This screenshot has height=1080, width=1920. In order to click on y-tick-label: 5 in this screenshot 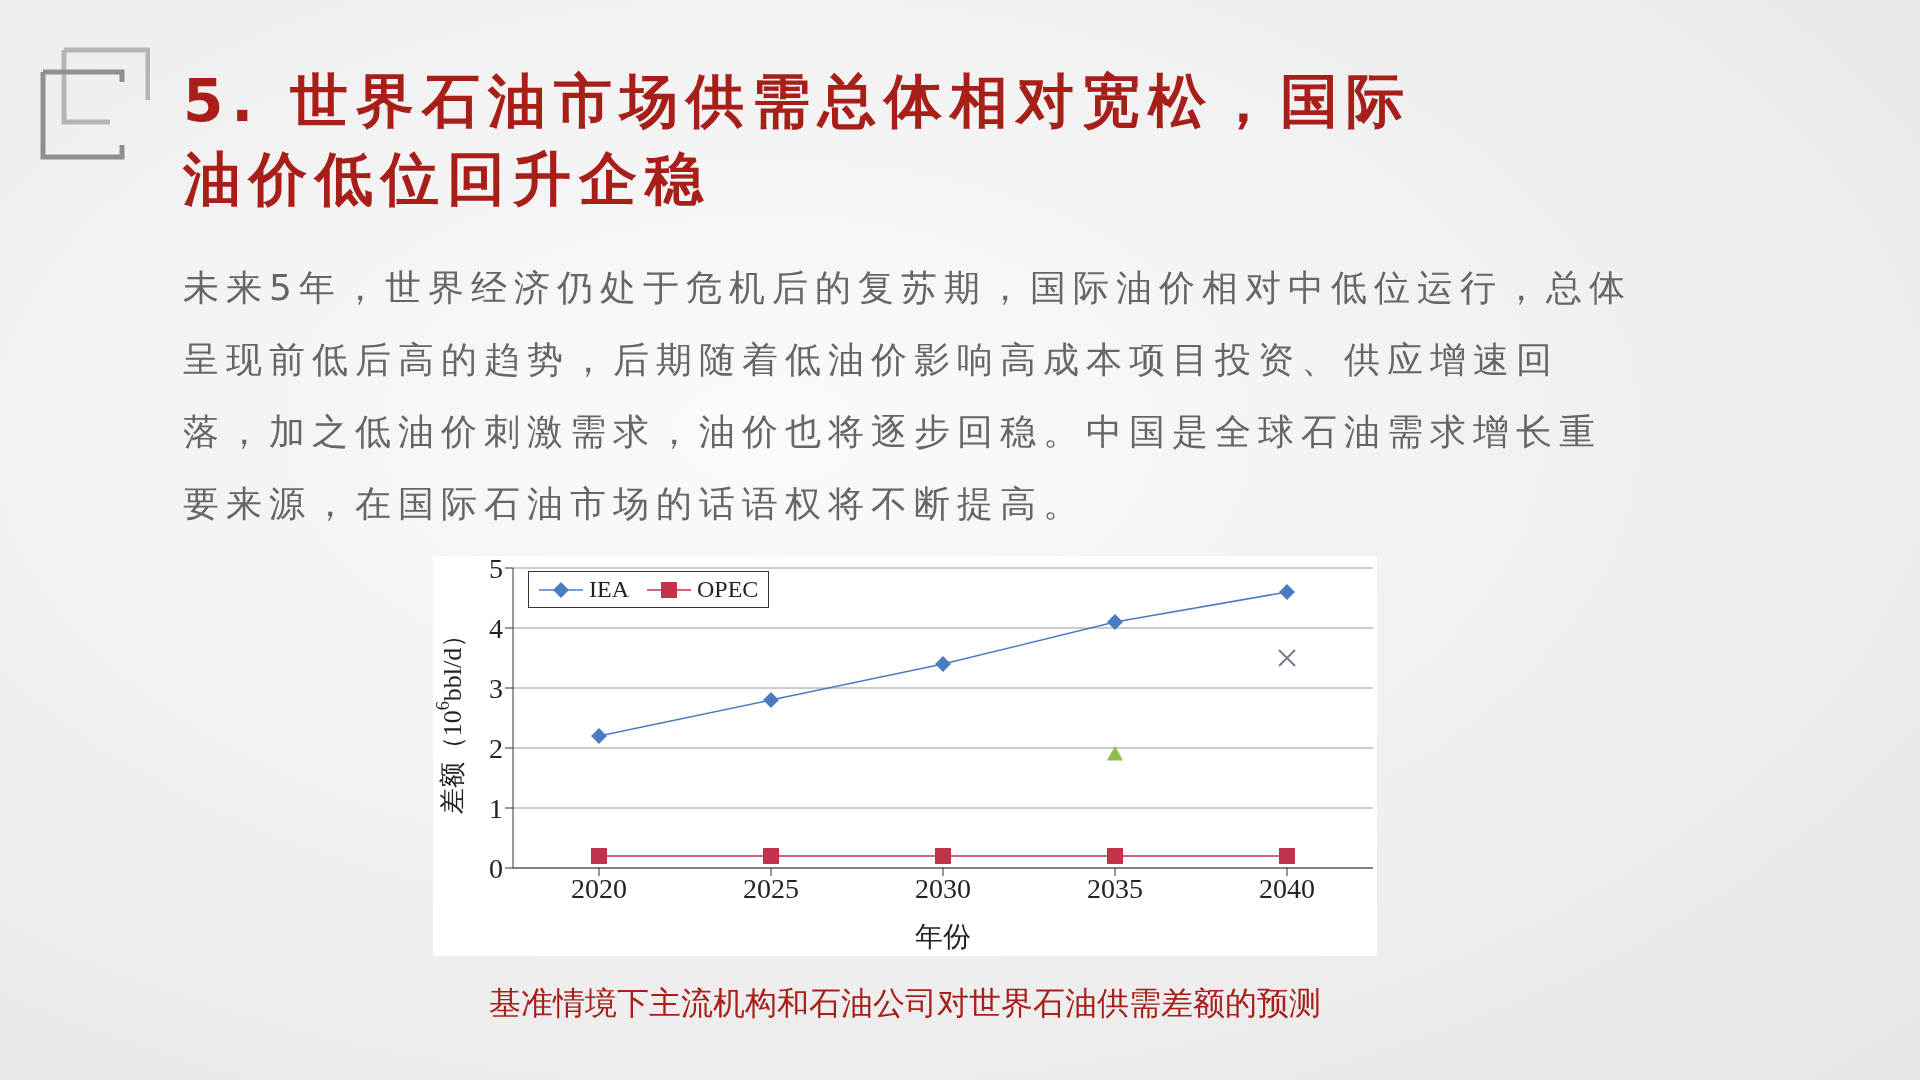, I will do `click(496, 568)`.